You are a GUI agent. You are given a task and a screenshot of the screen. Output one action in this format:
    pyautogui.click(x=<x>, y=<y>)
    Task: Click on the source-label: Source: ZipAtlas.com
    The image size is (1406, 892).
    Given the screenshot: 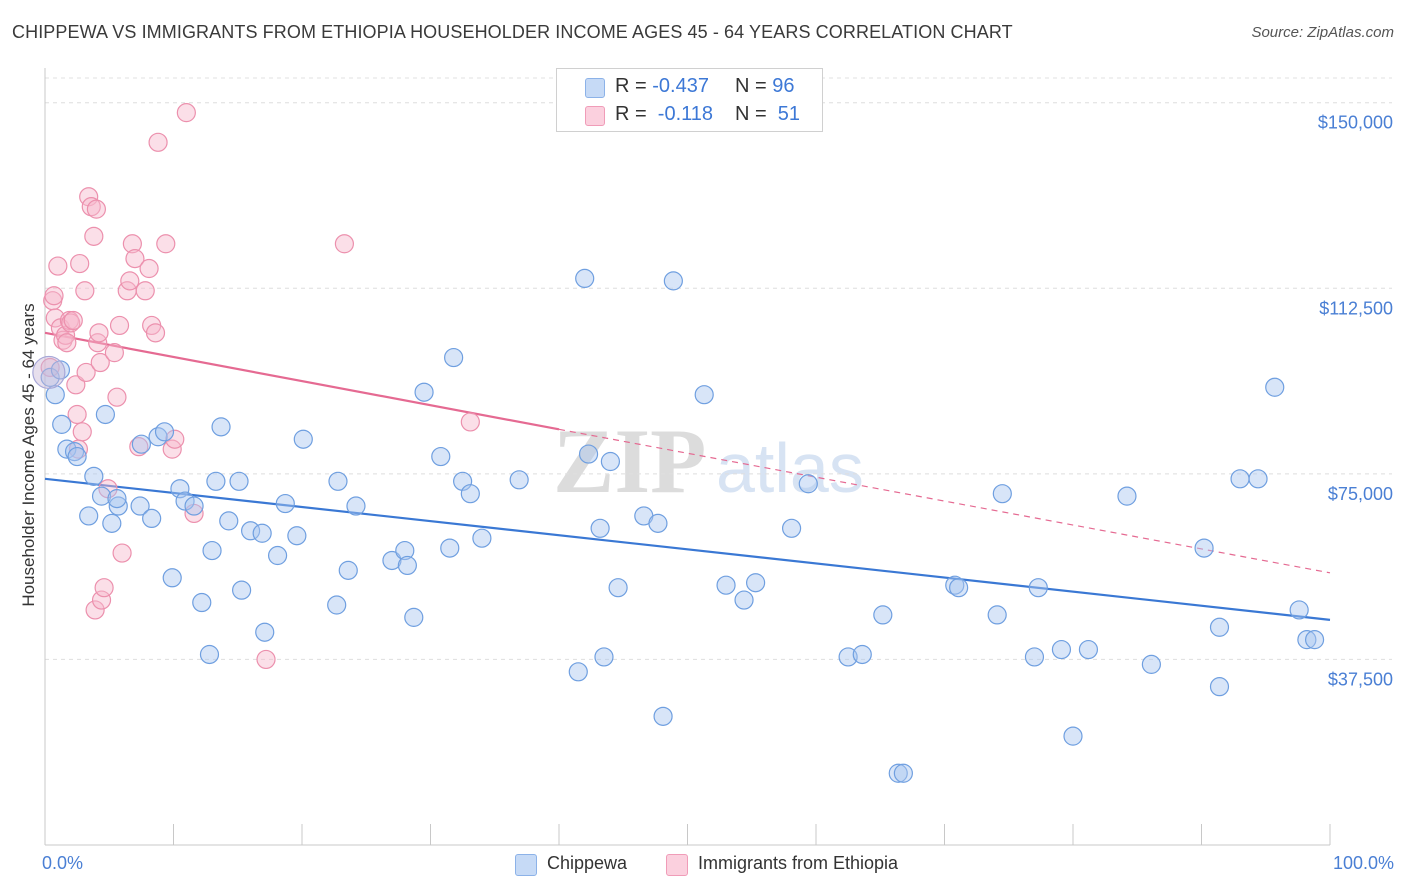 What is the action you would take?
    pyautogui.click(x=1322, y=32)
    